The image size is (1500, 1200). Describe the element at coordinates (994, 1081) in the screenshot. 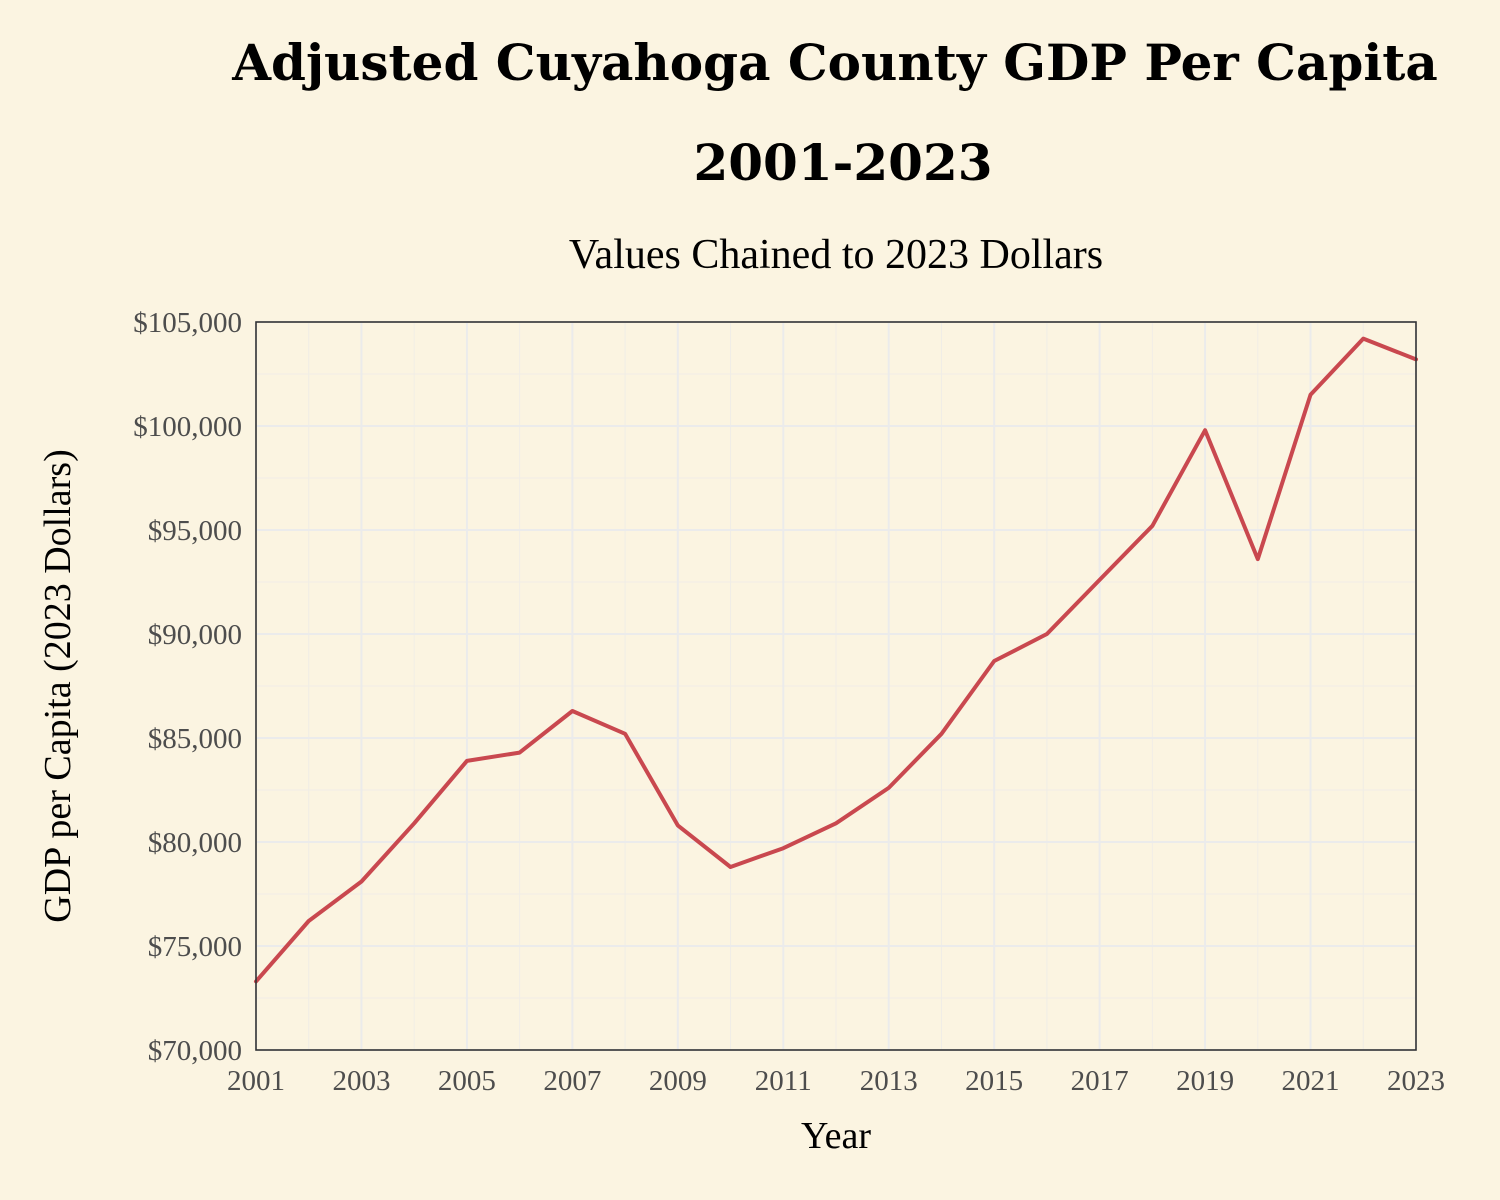

I see `x-tick-label: 2015` at that location.